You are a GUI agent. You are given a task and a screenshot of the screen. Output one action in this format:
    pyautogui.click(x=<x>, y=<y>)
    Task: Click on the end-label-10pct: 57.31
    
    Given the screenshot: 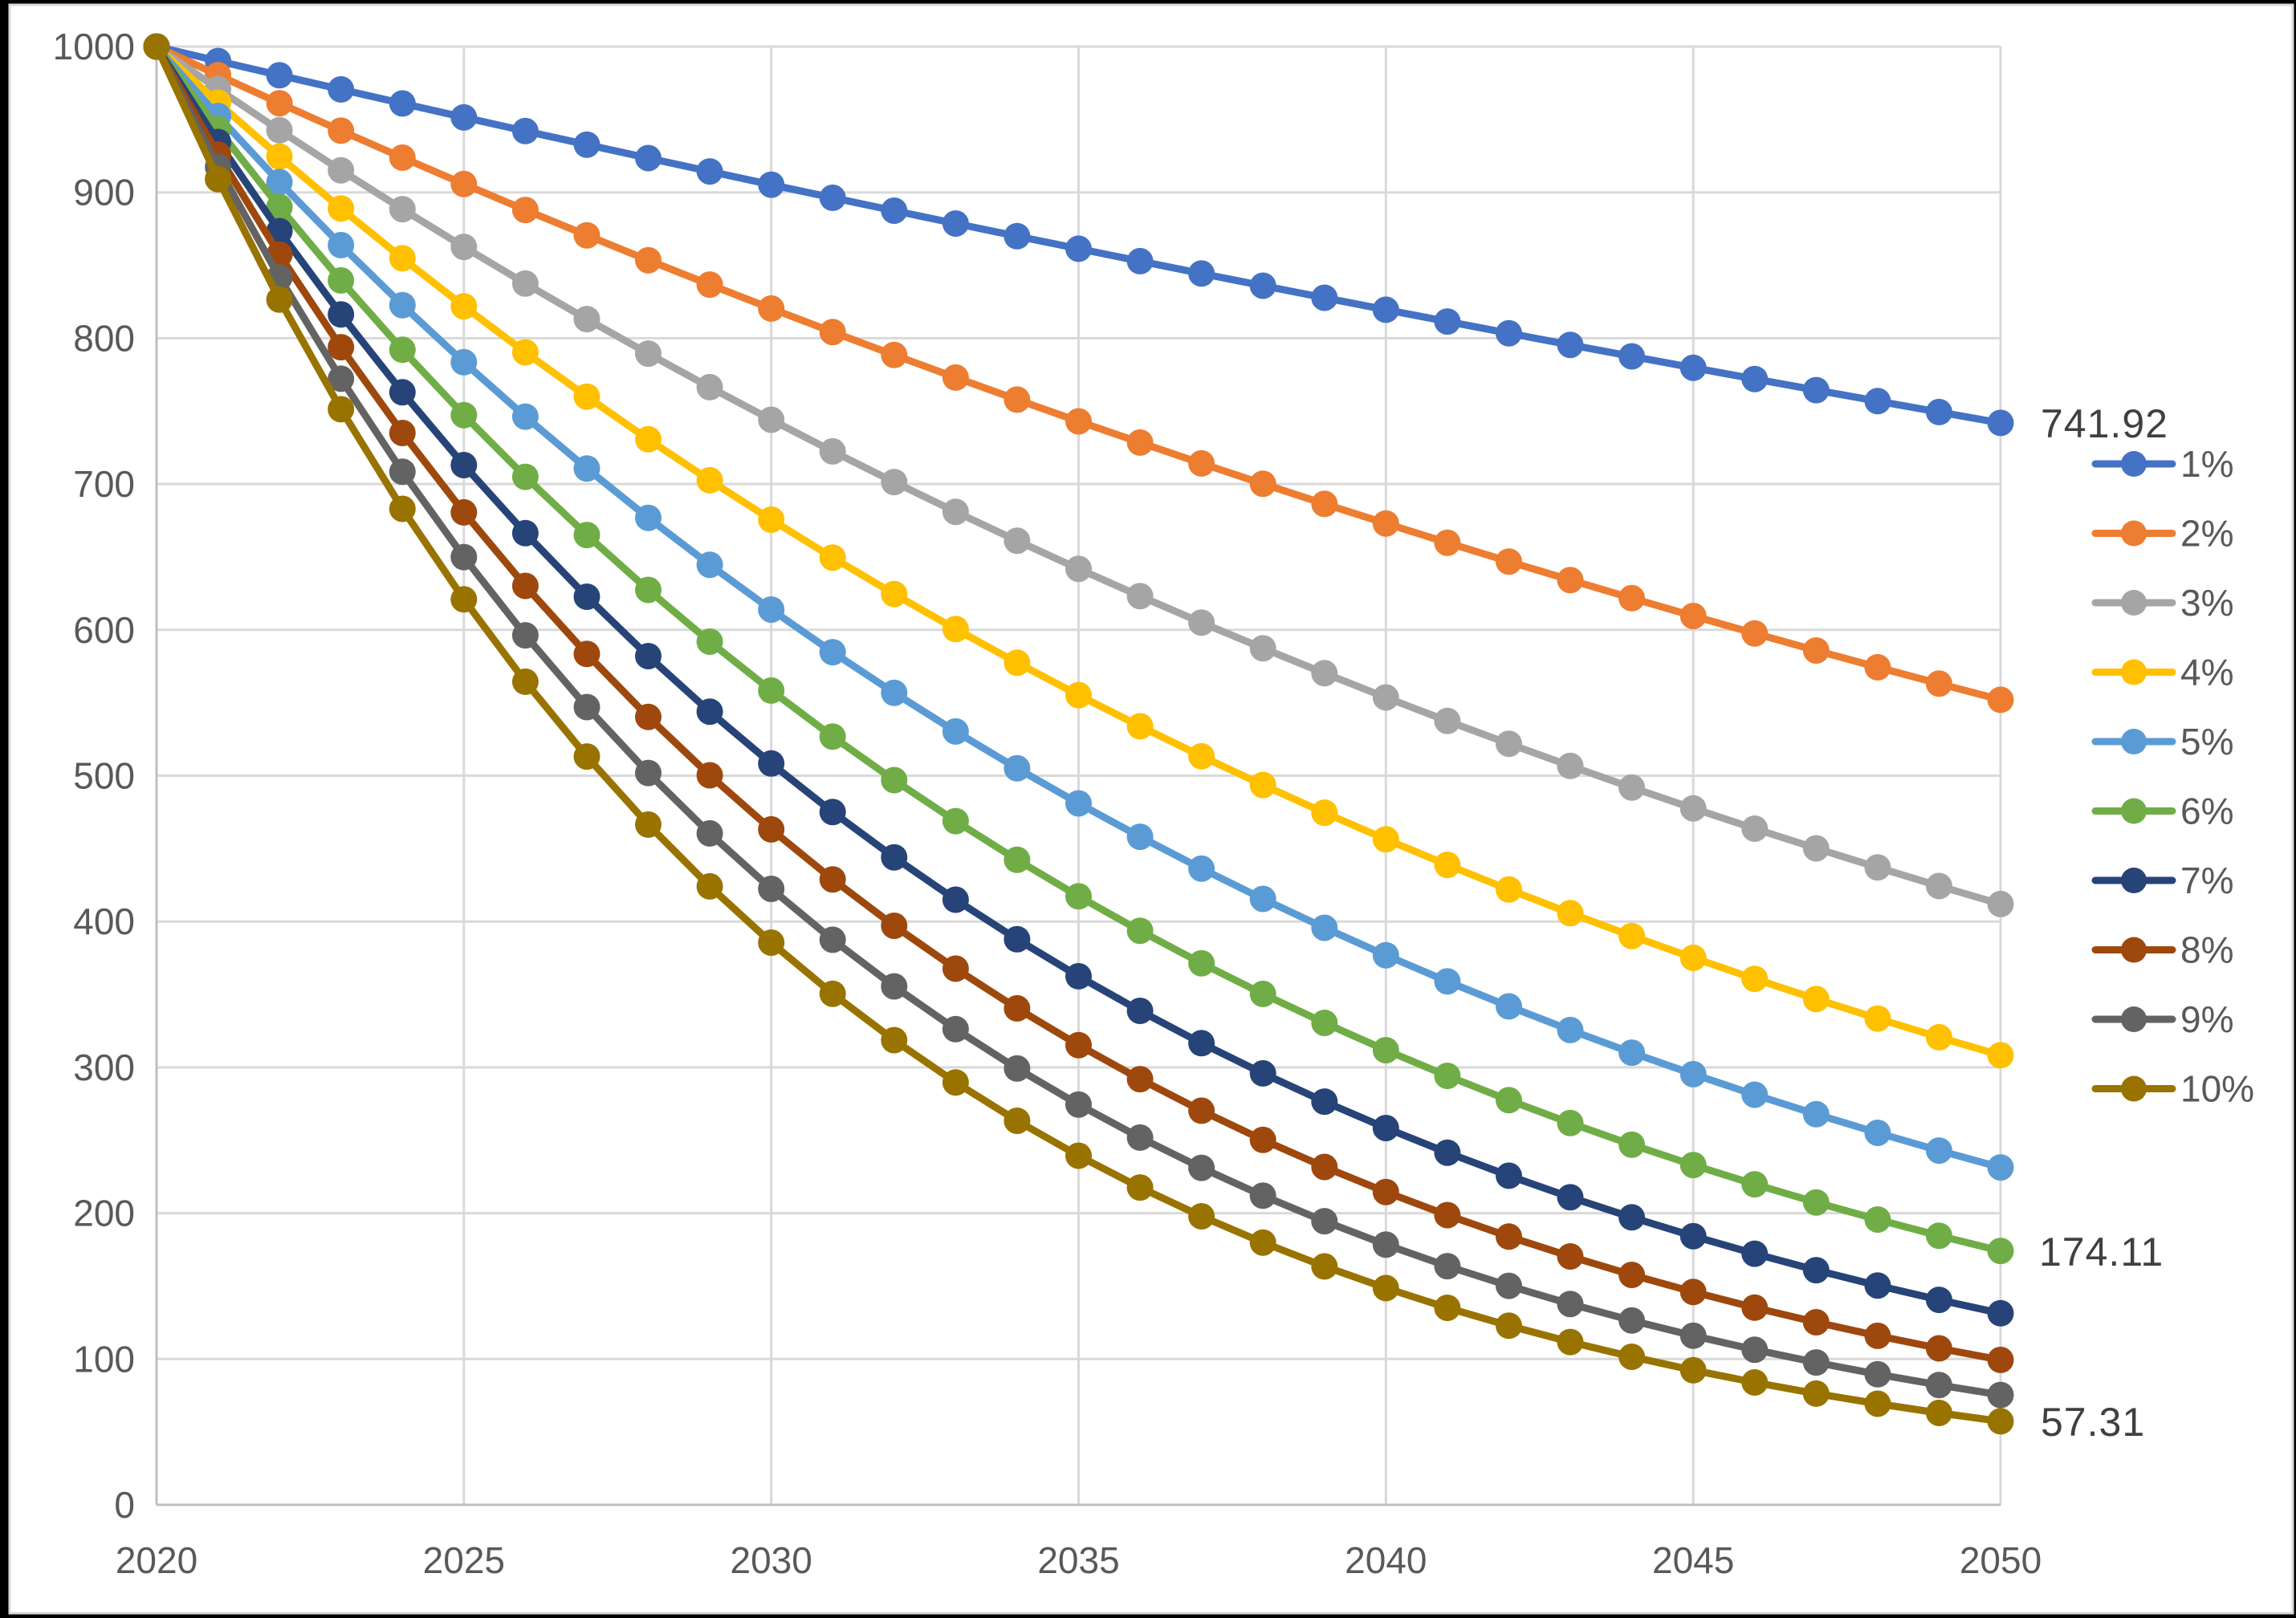 What is the action you would take?
    pyautogui.click(x=2093, y=1422)
    